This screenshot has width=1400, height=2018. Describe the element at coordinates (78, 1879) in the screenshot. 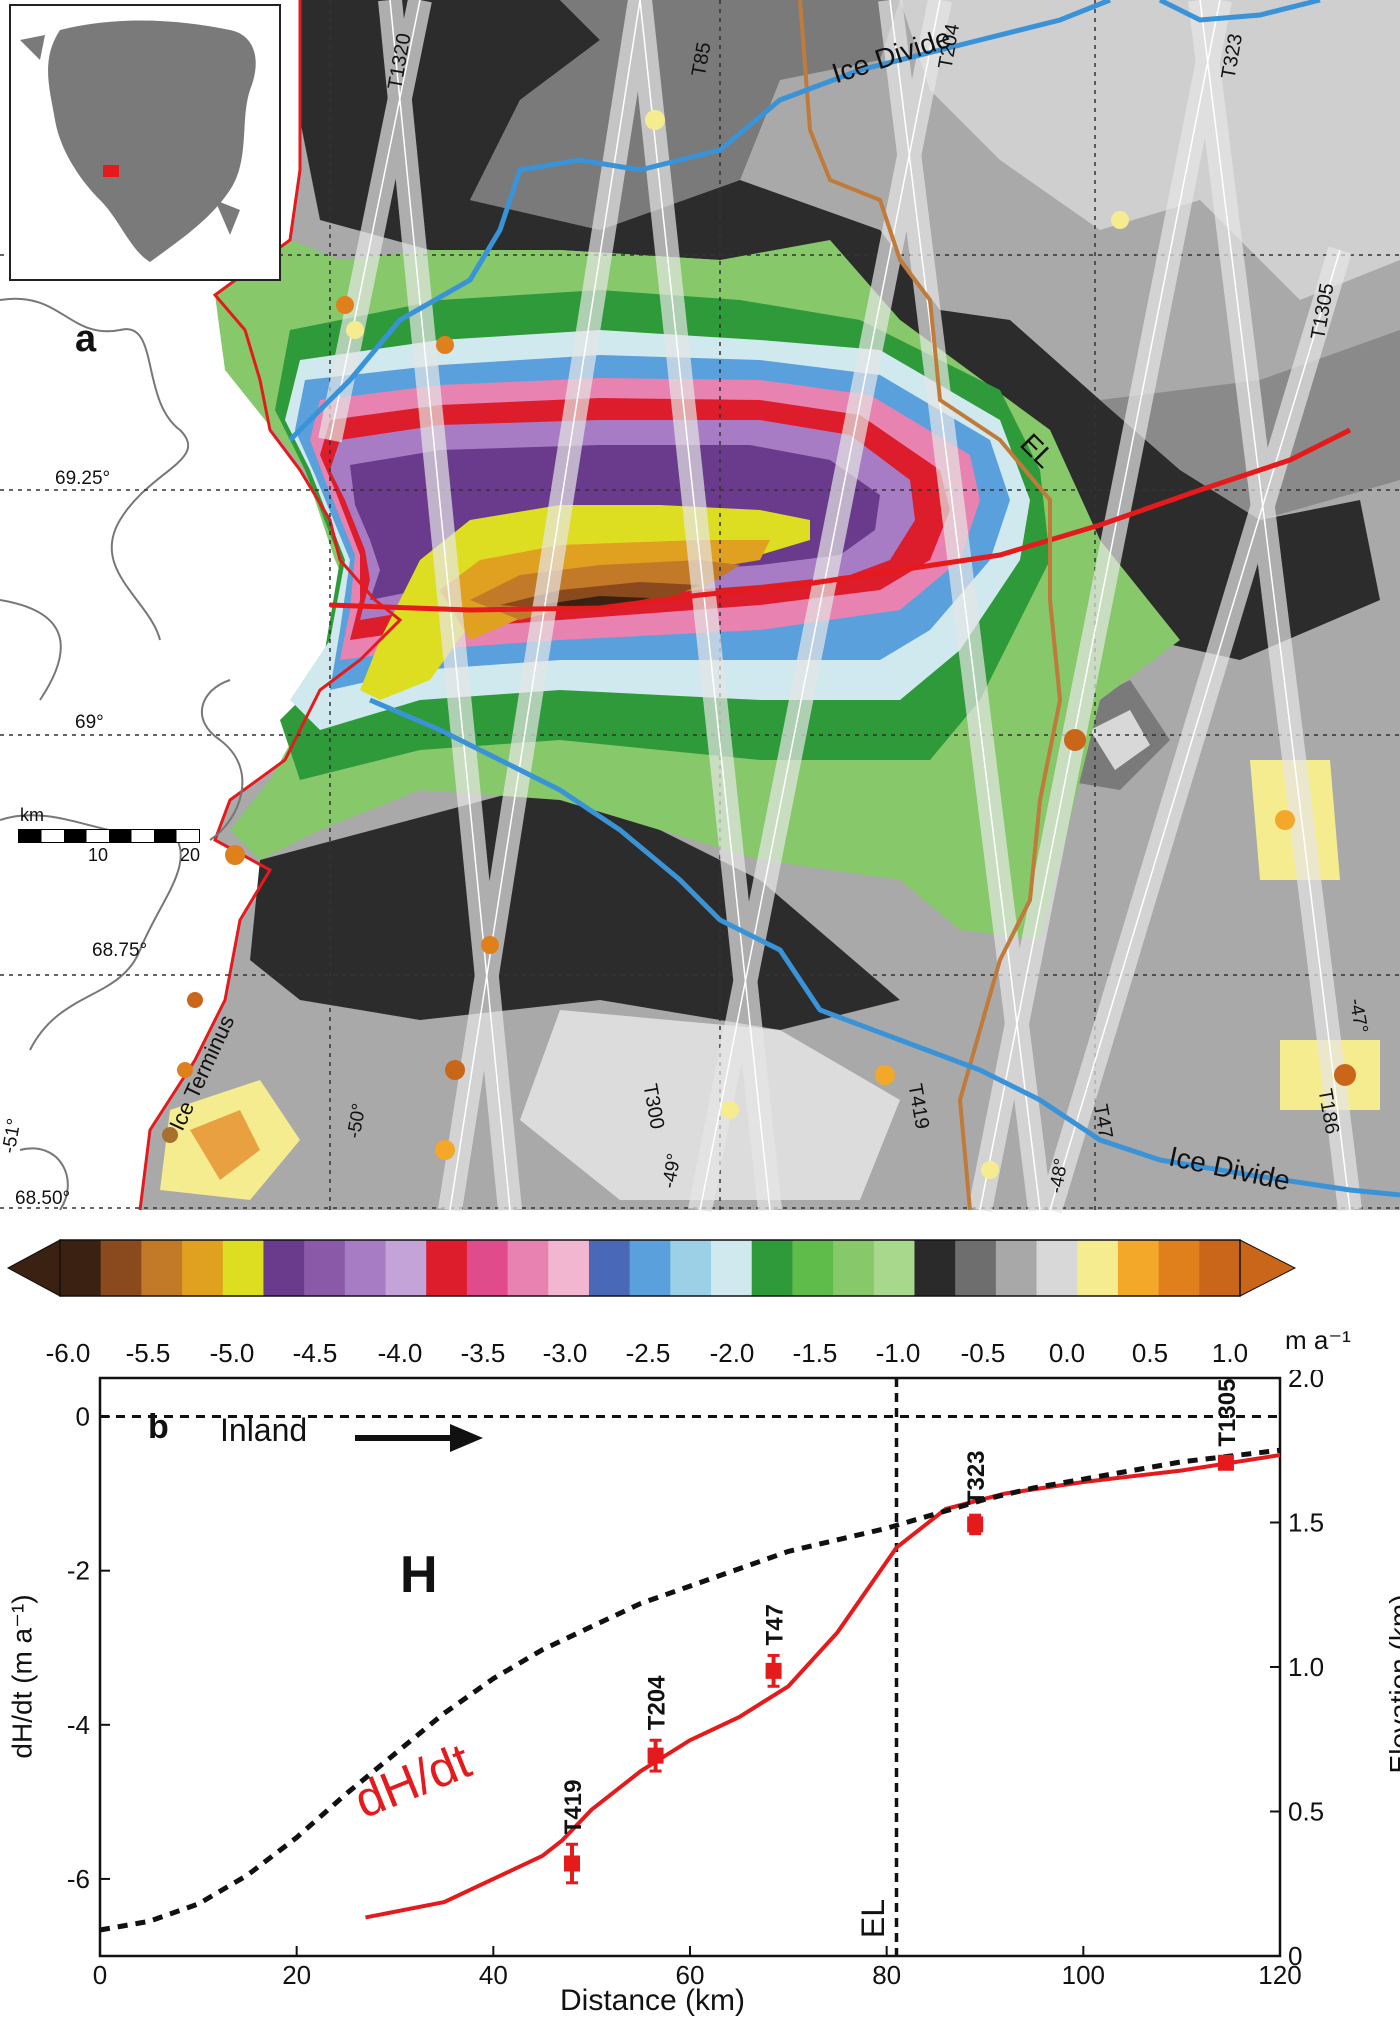

I see `y-left-tick-label: -6` at that location.